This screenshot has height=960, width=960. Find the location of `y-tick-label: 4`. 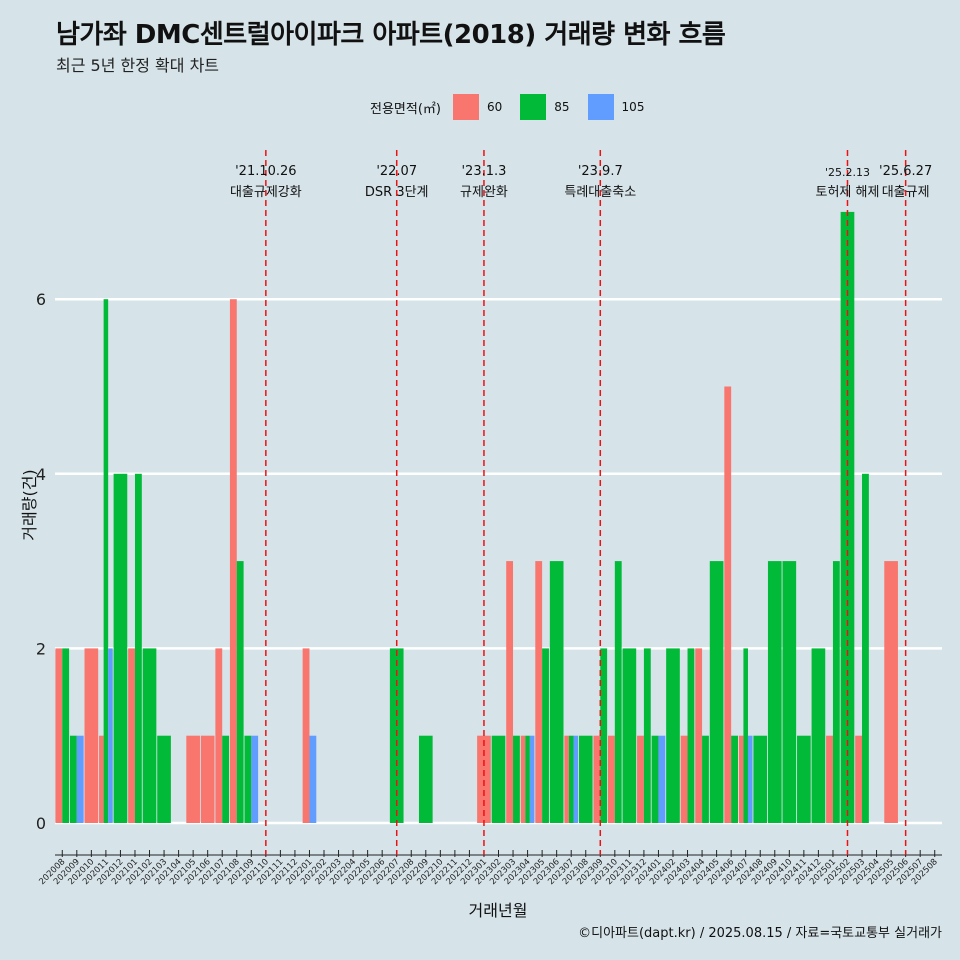

y-tick-label: 4 is located at coordinates (41, 474).